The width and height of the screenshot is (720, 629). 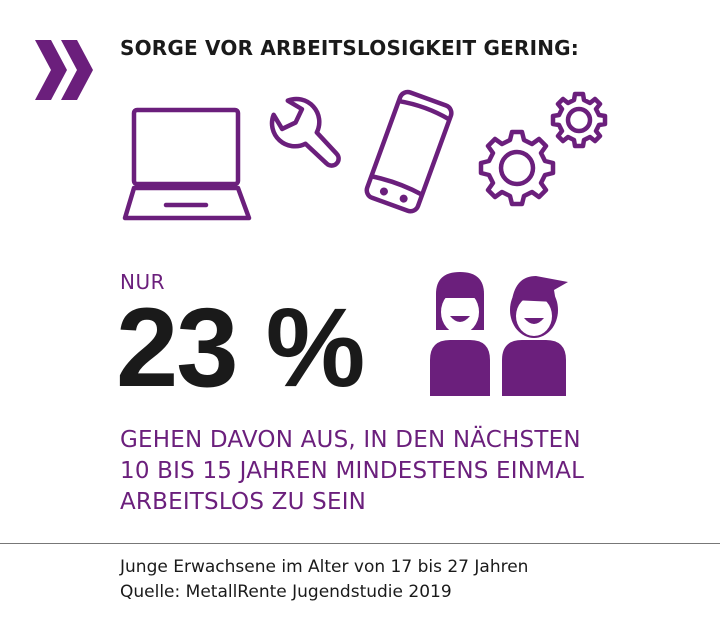 What do you see at coordinates (305, 132) in the screenshot?
I see `wrench-icon` at bounding box center [305, 132].